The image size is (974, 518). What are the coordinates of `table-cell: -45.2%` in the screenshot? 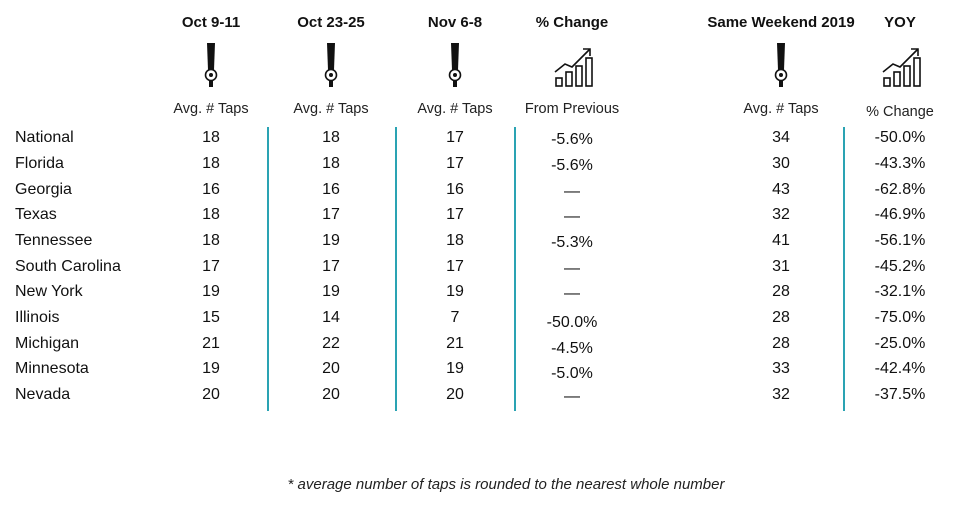 It's located at (900, 266).